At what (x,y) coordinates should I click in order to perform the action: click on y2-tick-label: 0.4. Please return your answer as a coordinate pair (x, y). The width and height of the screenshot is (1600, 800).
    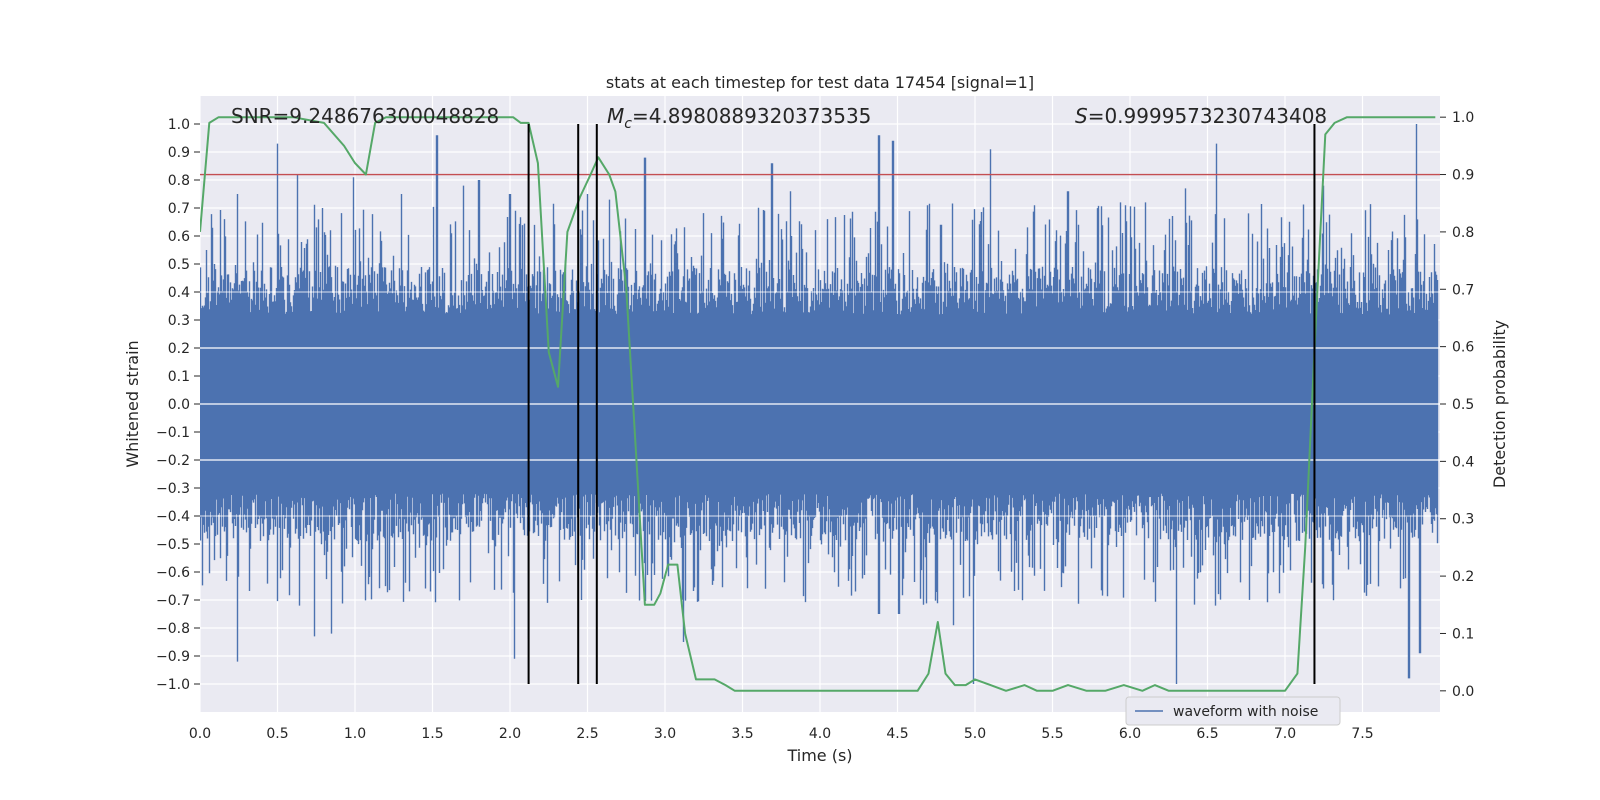
    Looking at the image, I should click on (1463, 462).